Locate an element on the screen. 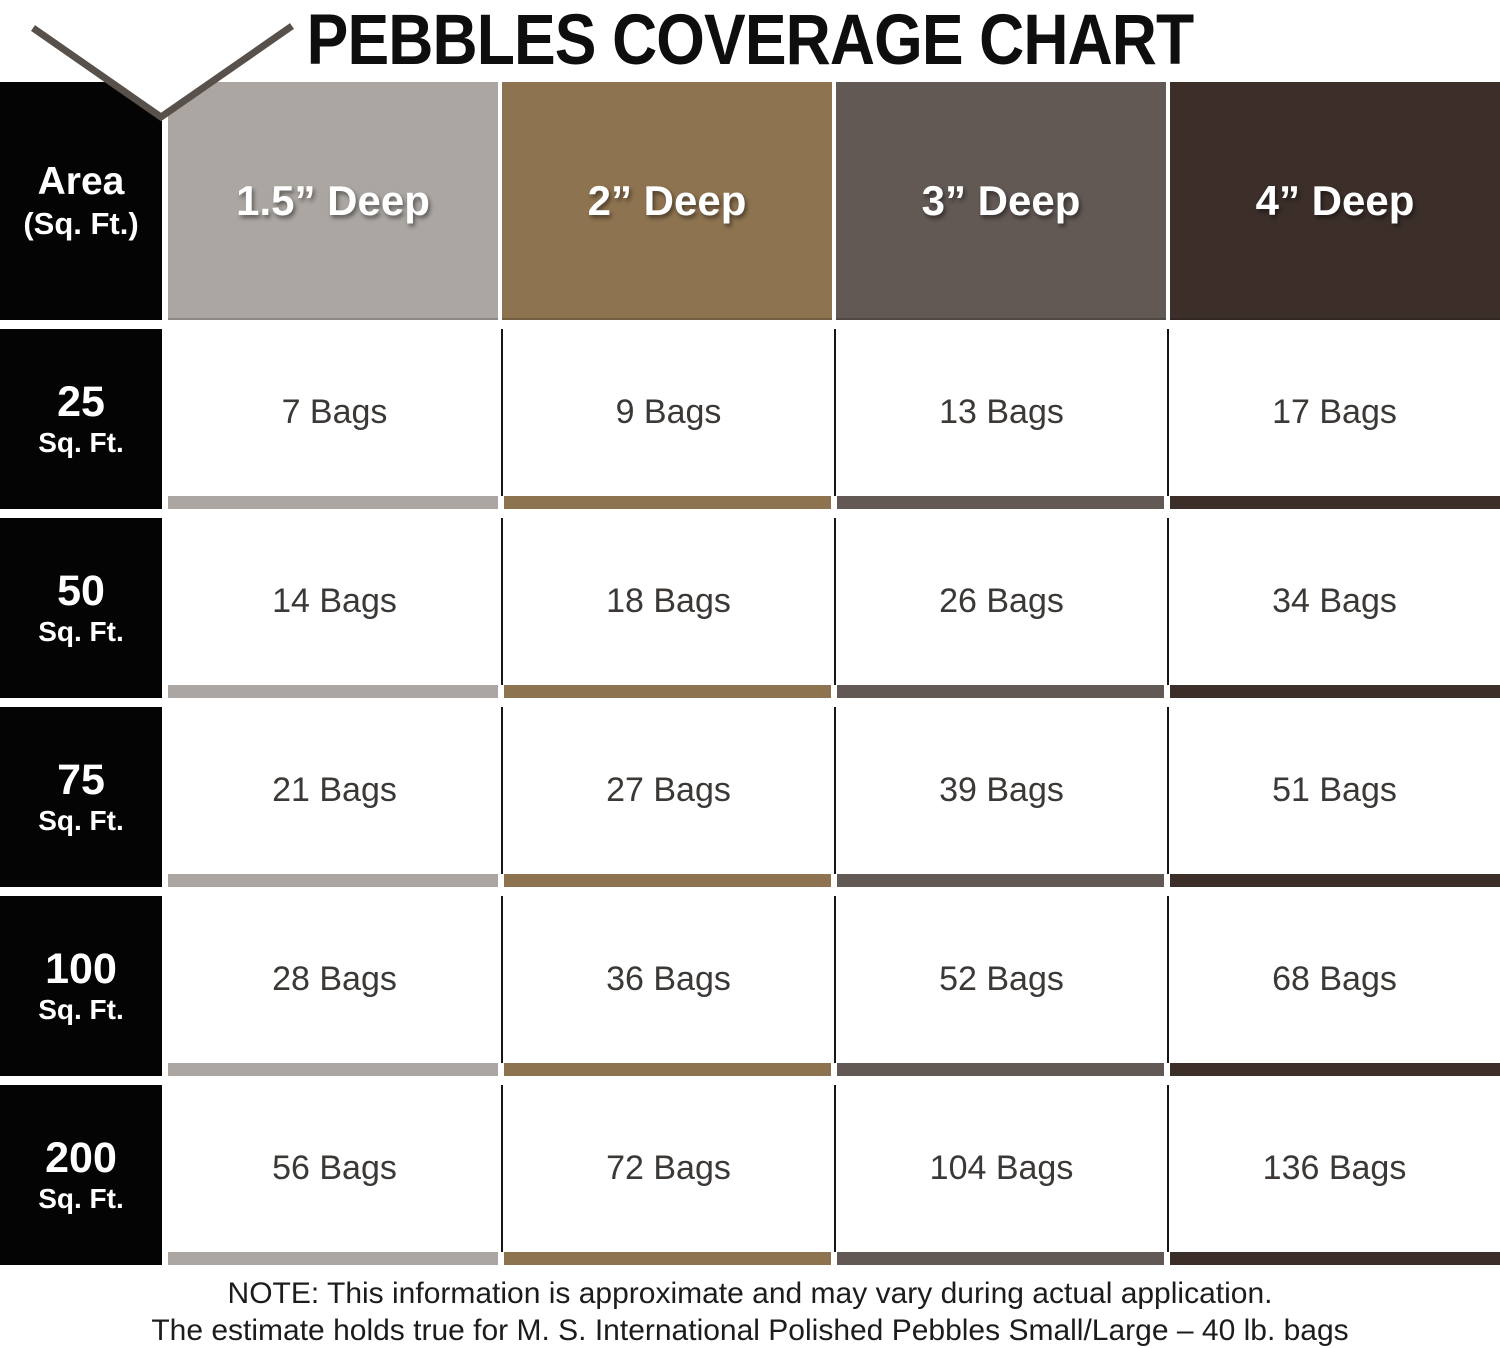 The width and height of the screenshot is (1500, 1348). table-cell: 52 Bags is located at coordinates (1000, 986).